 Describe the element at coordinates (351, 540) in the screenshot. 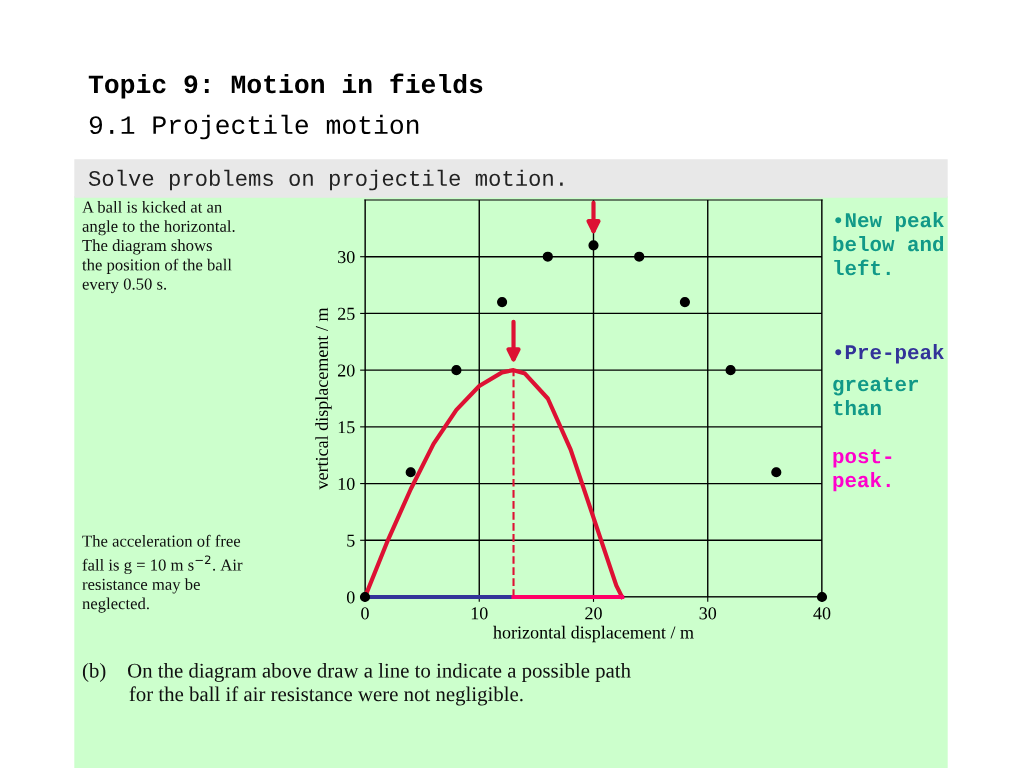

I see `y-tick-label: 5` at that location.